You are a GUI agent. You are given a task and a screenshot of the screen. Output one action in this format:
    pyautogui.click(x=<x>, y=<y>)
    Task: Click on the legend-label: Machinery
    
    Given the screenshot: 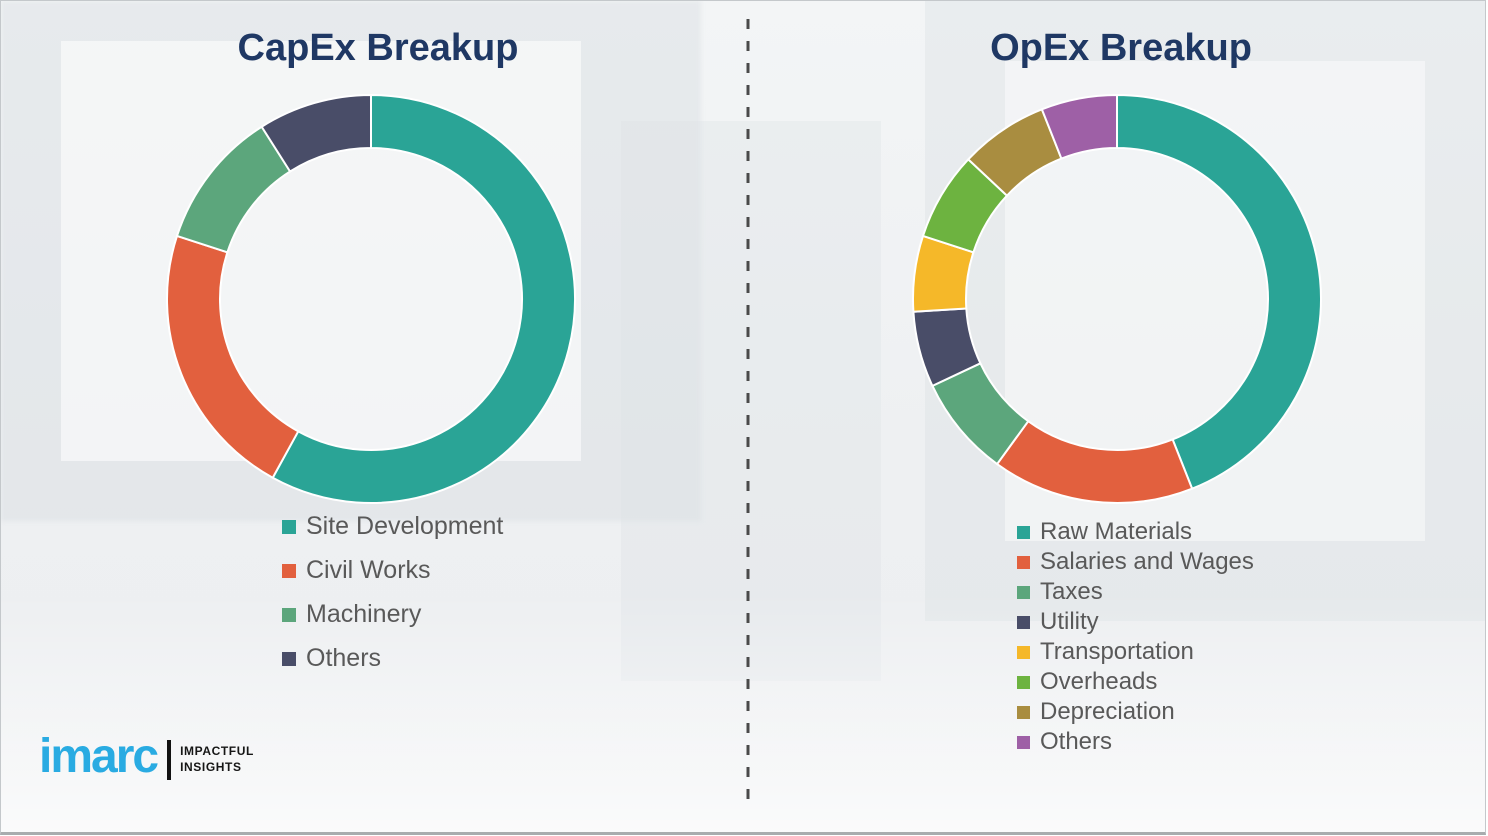 What is the action you would take?
    pyautogui.click(x=364, y=614)
    